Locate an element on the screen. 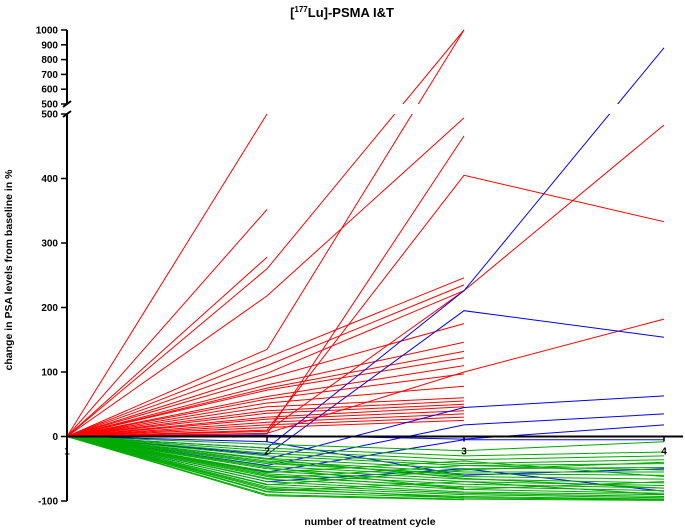 The height and width of the screenshot is (530, 685). y-tick-label: -100 is located at coordinates (48, 502).